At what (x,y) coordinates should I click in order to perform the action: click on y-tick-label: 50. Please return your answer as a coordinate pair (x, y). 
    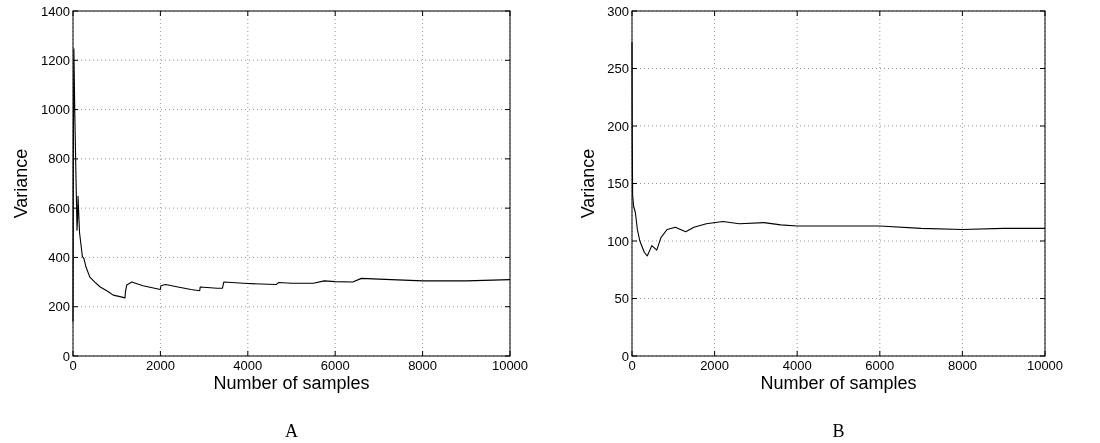
    Looking at the image, I should click on (621, 299).